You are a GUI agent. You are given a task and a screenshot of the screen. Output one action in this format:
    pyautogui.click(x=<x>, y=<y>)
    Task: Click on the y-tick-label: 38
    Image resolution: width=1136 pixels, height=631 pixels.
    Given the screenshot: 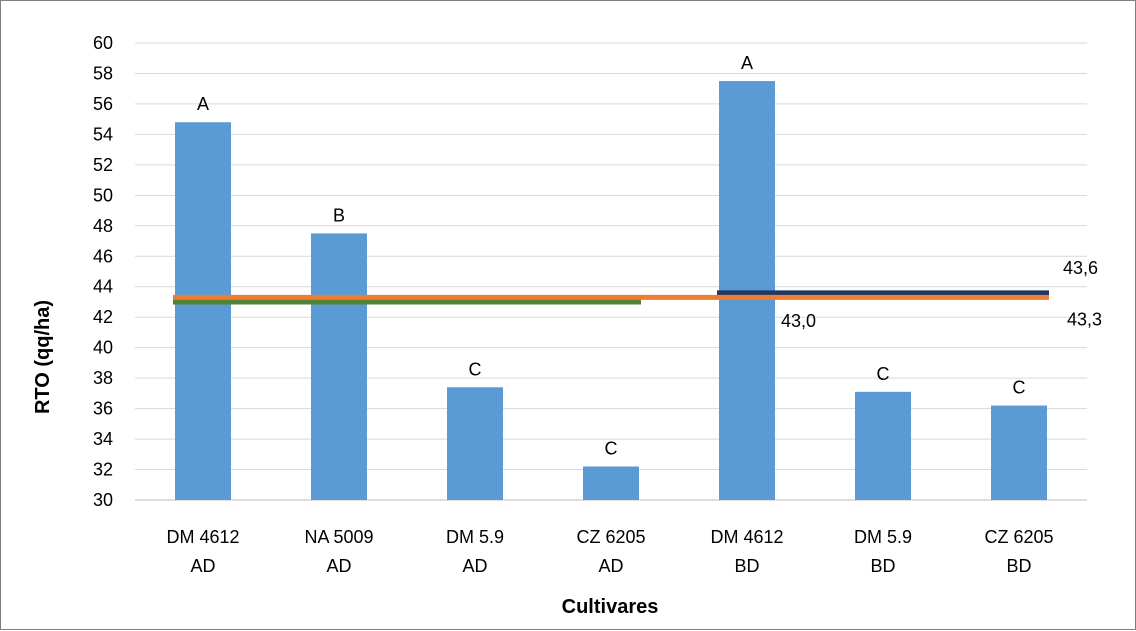 What is the action you would take?
    pyautogui.click(x=103, y=378)
    